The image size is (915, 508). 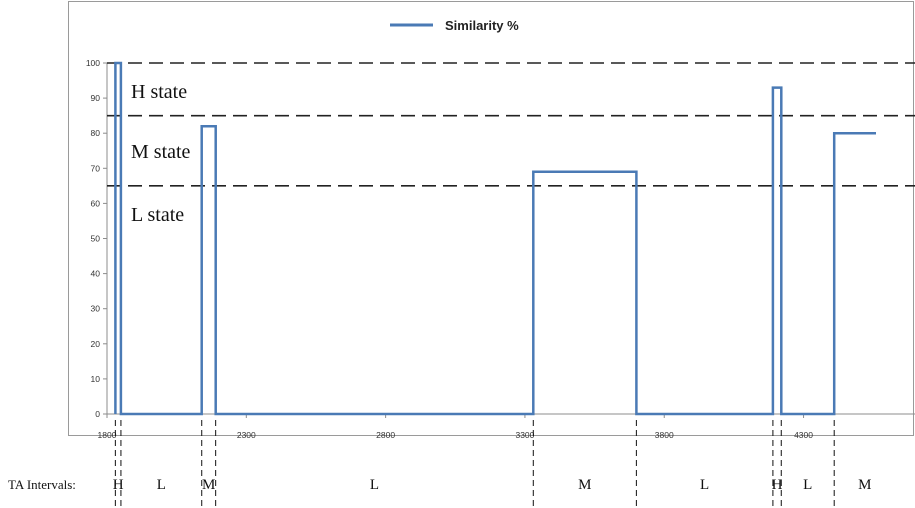 I want to click on y-tick-label: 10, so click(x=96, y=379).